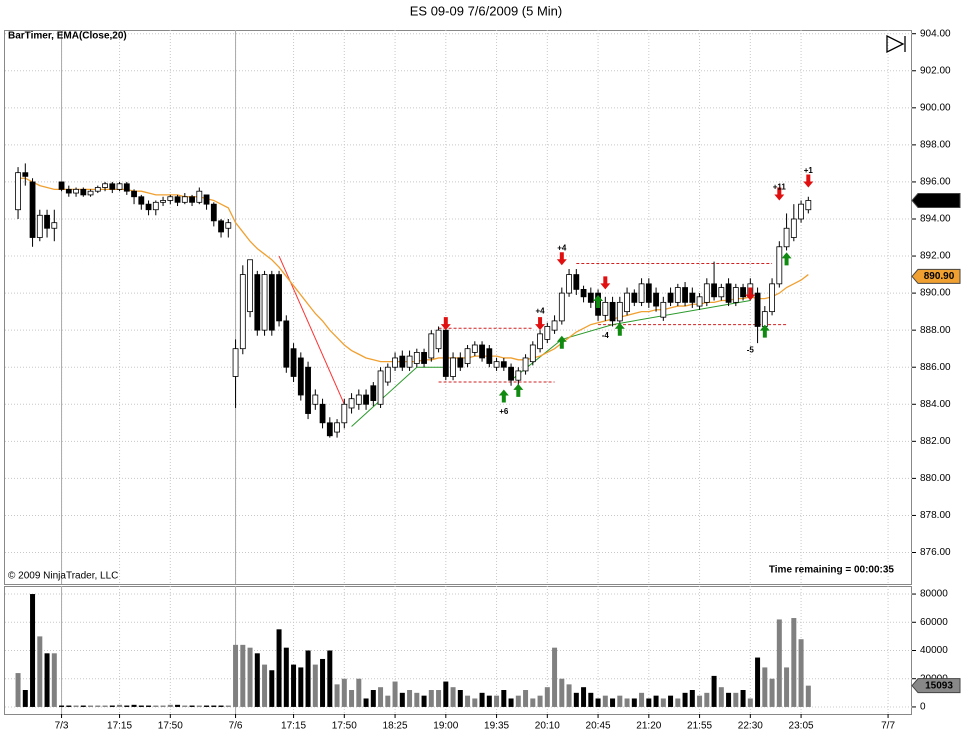 This screenshot has width=972, height=750. What do you see at coordinates (630, 340) in the screenshot?
I see `trend-line` at bounding box center [630, 340].